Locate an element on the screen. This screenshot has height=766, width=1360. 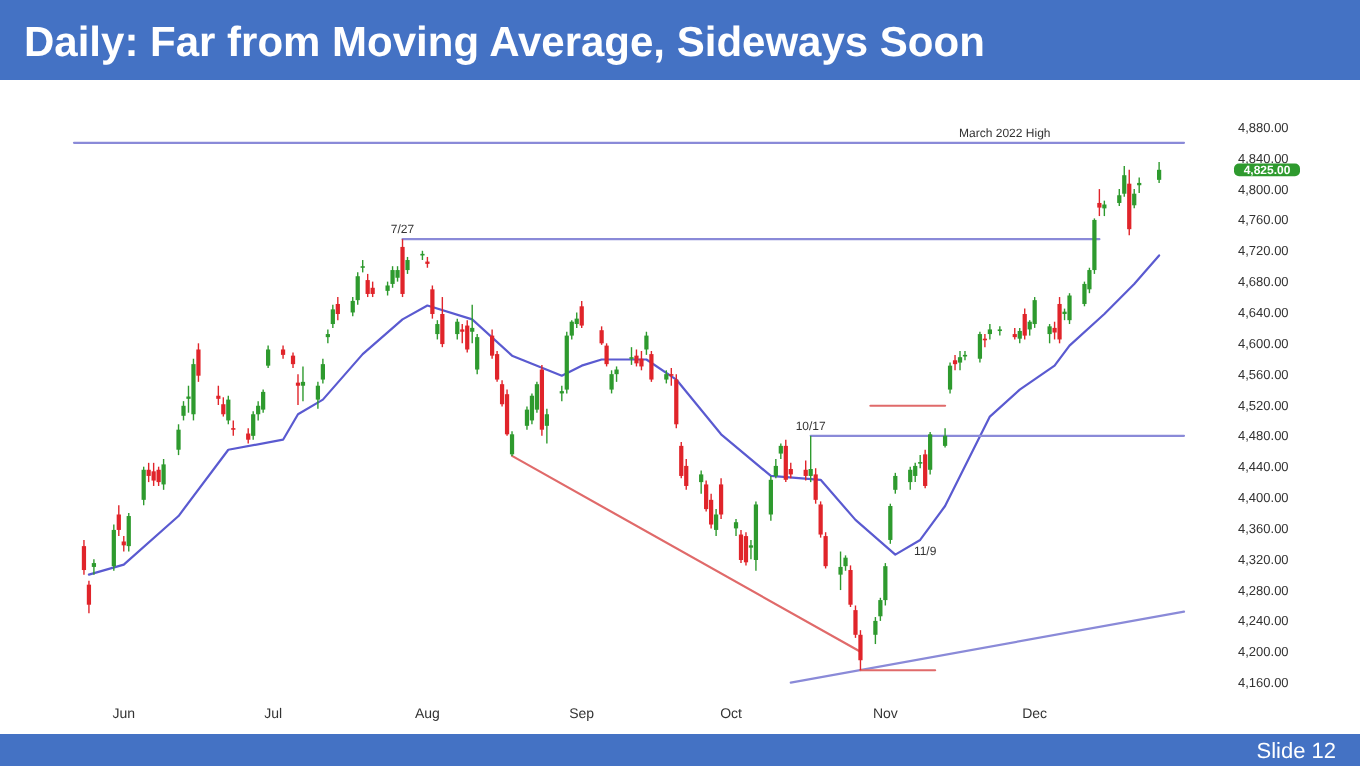
chart-title: Daily: Far from Moving Average, Sideways Soon is located at coordinates (504, 43).